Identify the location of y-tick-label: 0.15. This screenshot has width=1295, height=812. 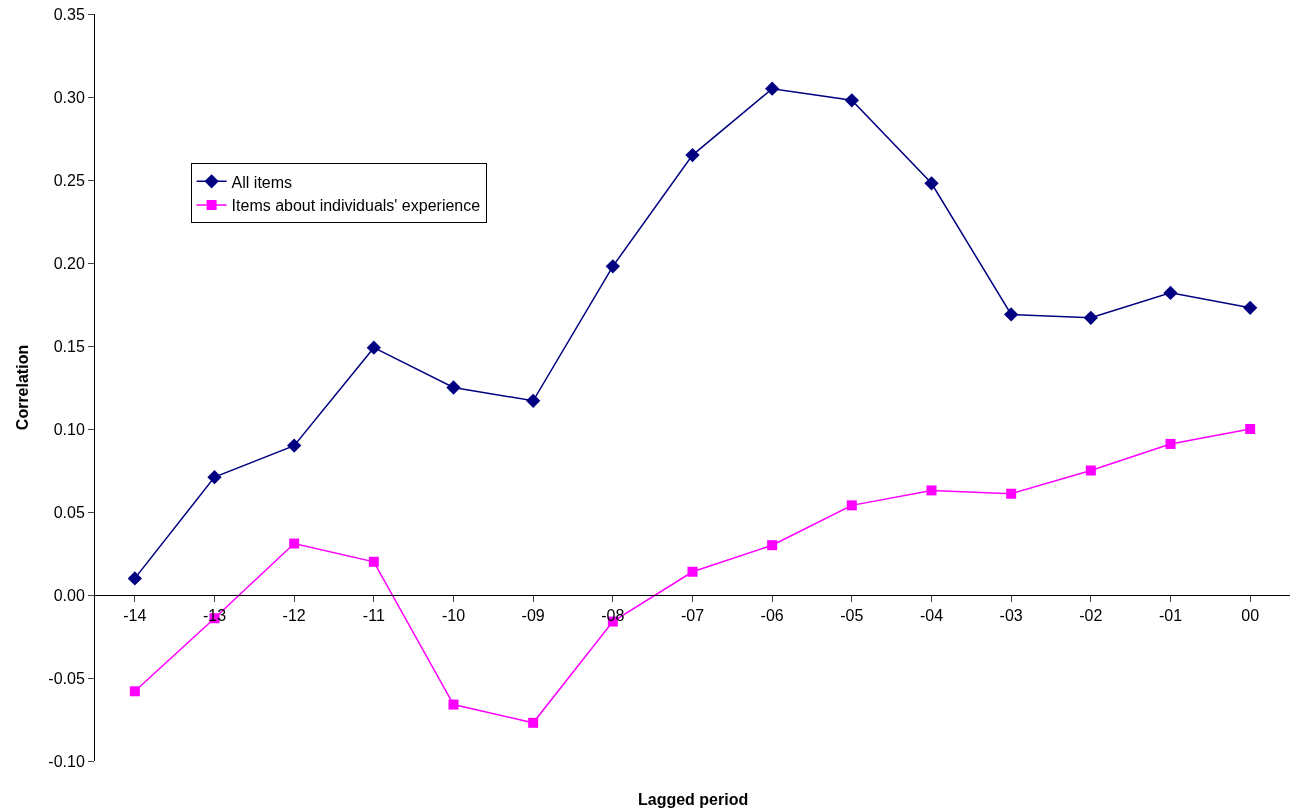
(69, 346).